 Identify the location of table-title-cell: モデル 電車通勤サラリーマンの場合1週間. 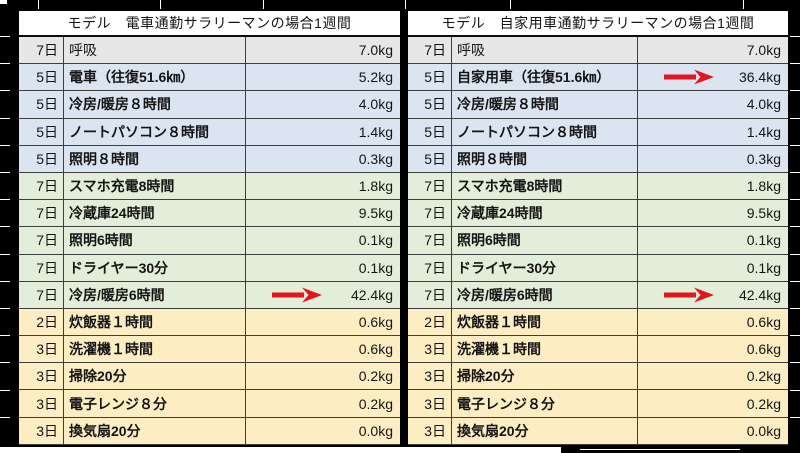
(209, 24).